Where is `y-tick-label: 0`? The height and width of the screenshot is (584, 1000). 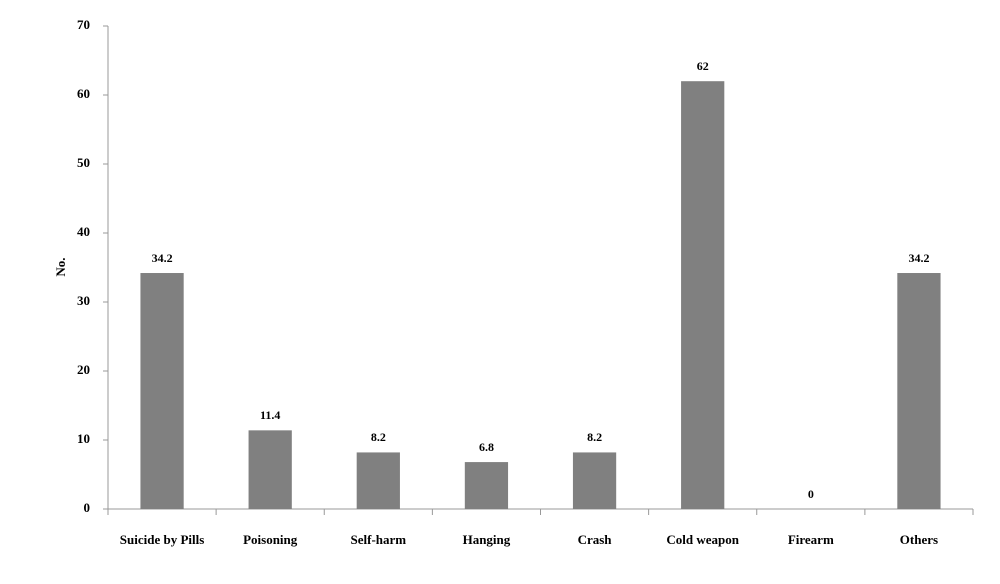
y-tick-label: 0 is located at coordinates (87, 507).